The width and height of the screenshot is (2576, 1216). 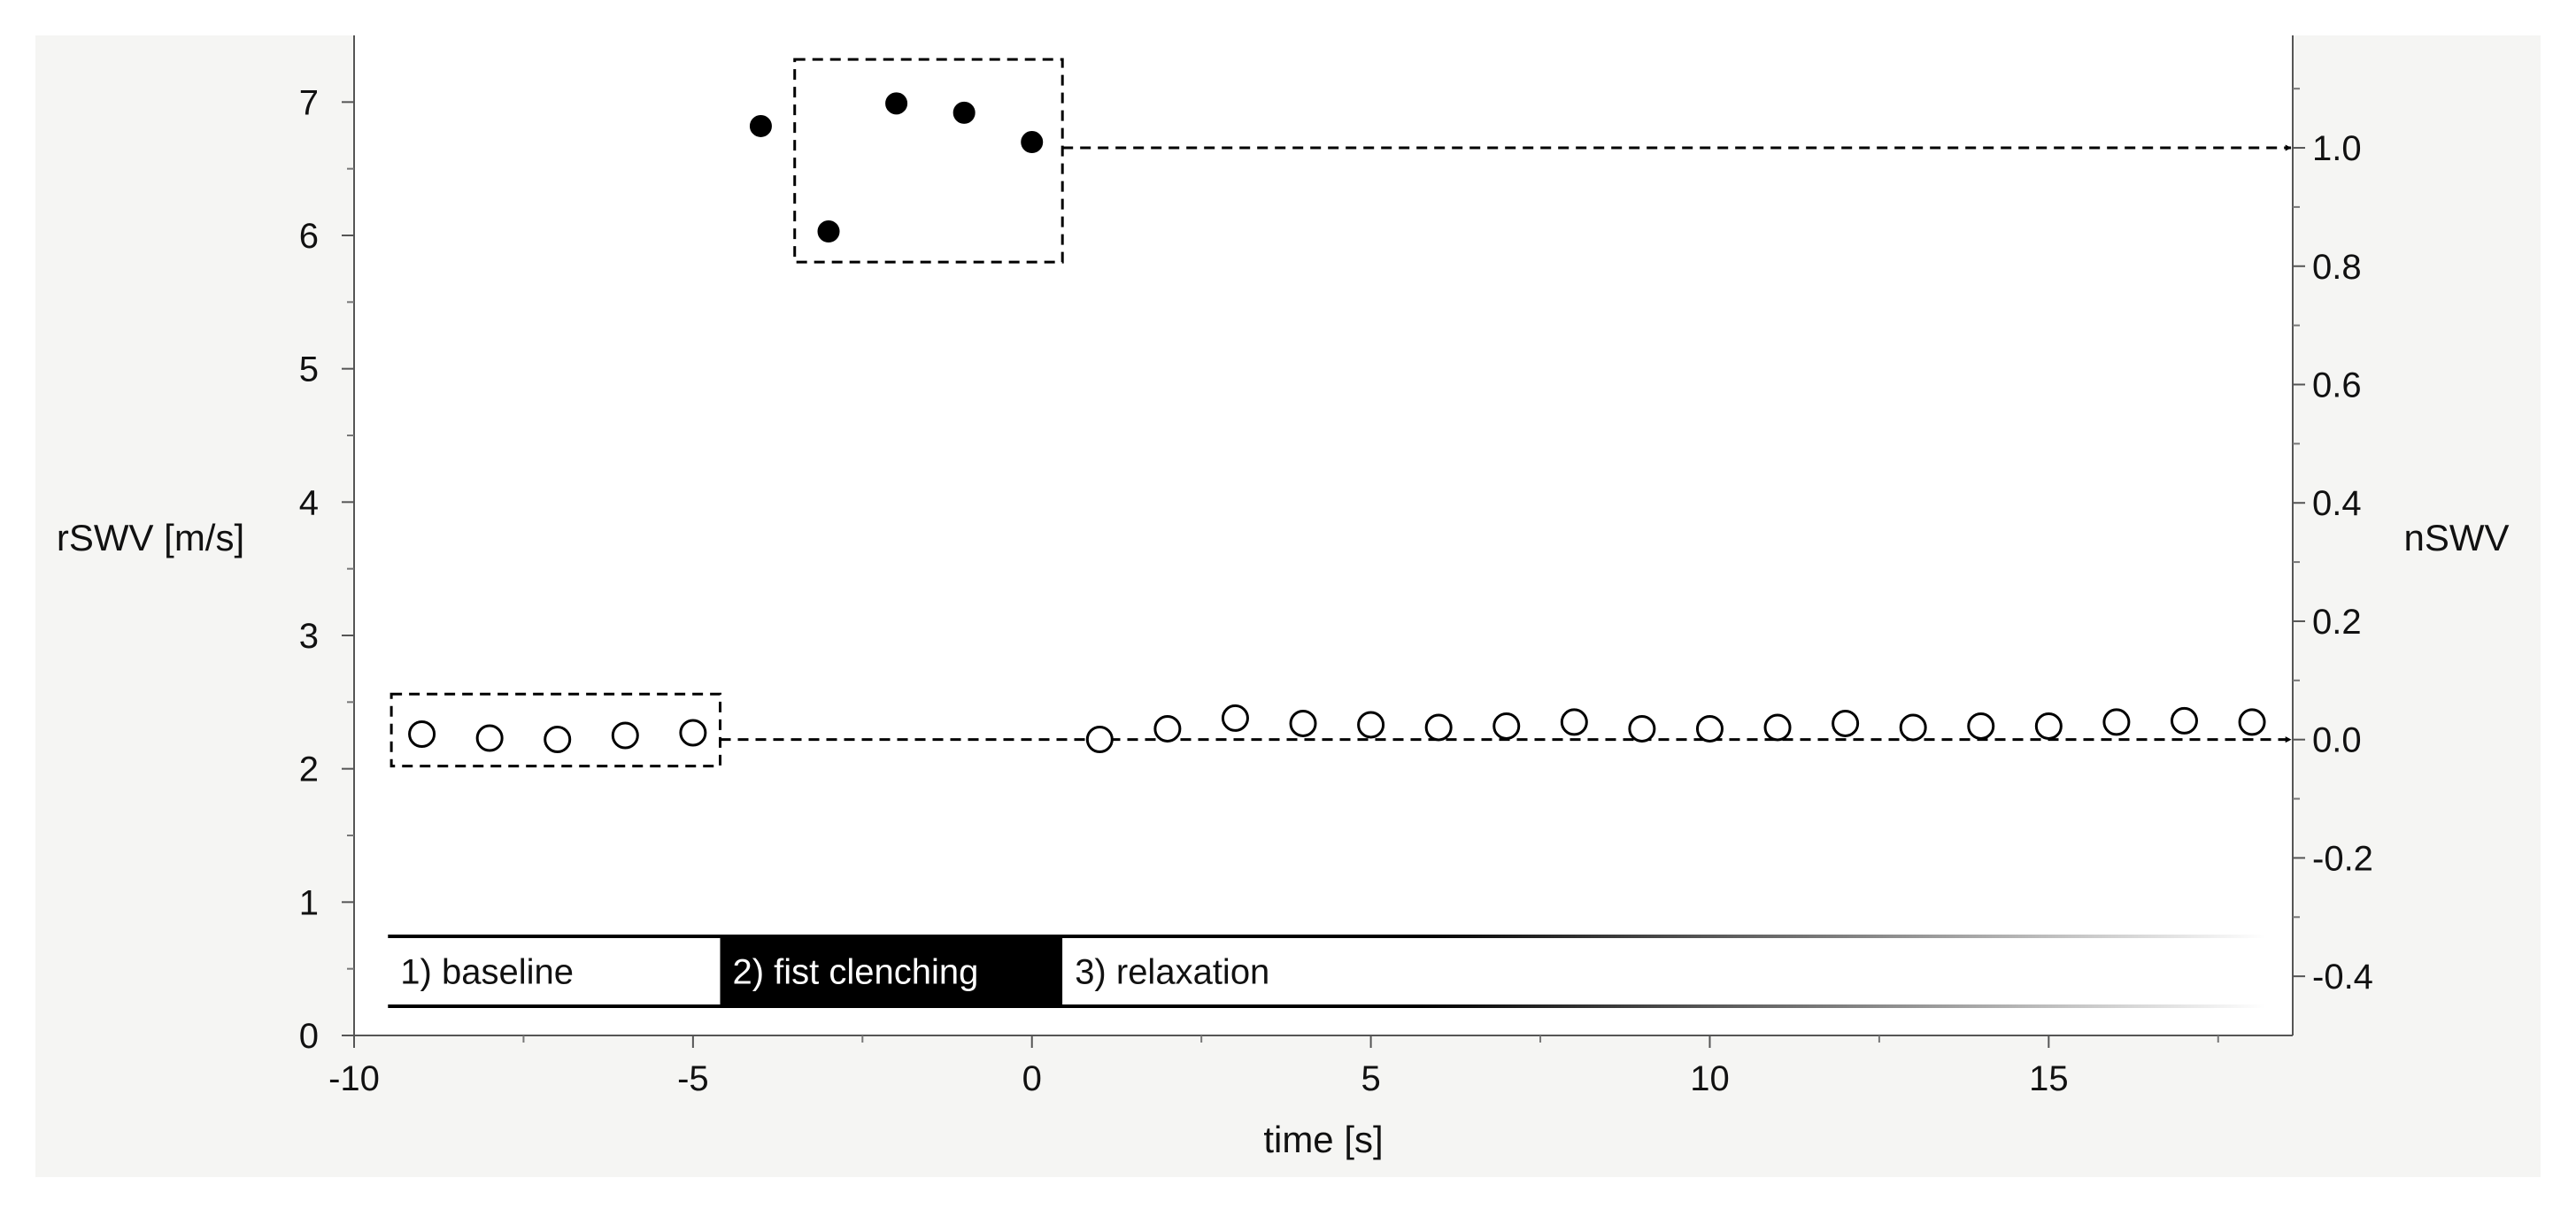 I want to click on y-tick-label: 6, so click(x=309, y=236).